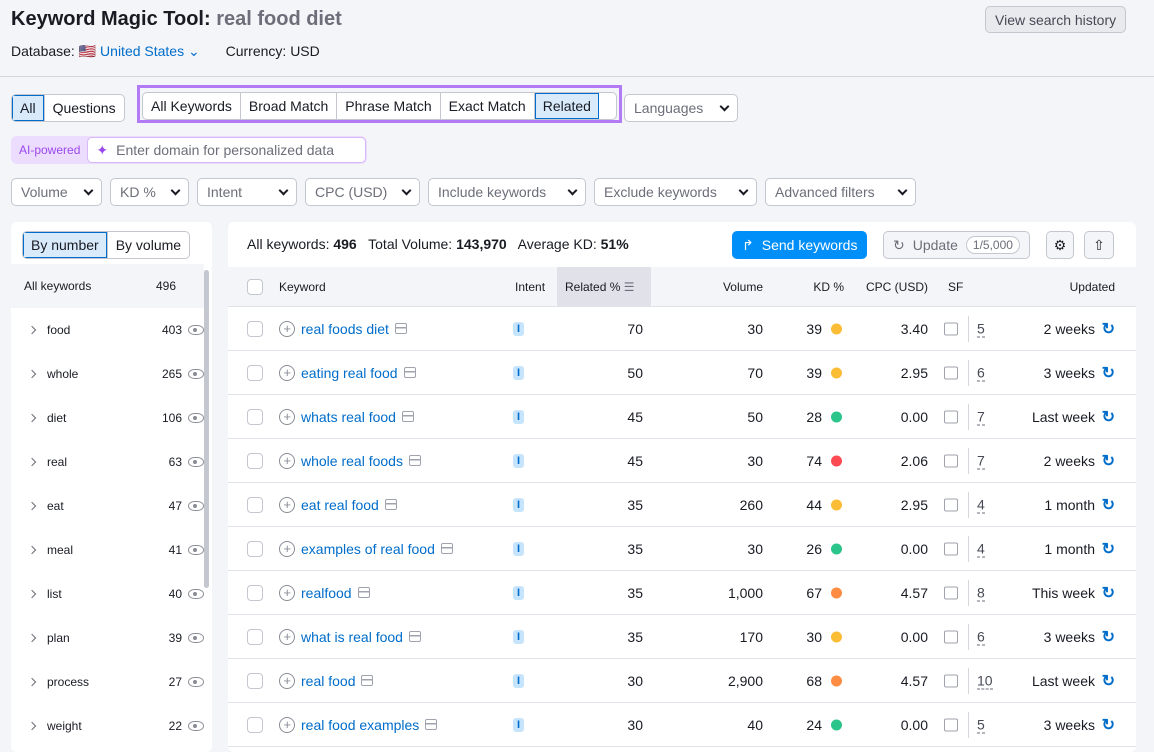 Image resolution: width=1154 pixels, height=752 pixels. What do you see at coordinates (387, 106) in the screenshot?
I see `tab-phrase-match: Phrase Match` at bounding box center [387, 106].